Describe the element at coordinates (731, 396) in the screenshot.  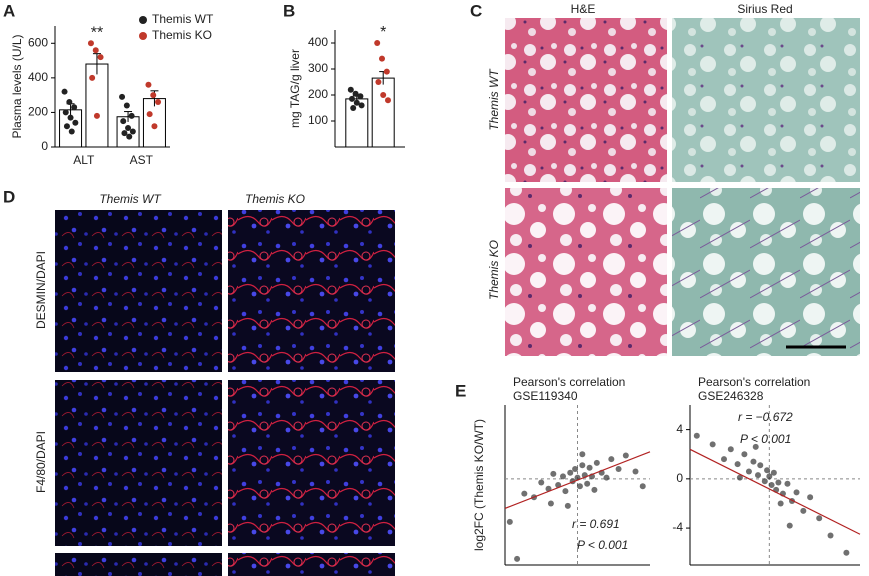
I see `chart-subtitle: GSE246328` at that location.